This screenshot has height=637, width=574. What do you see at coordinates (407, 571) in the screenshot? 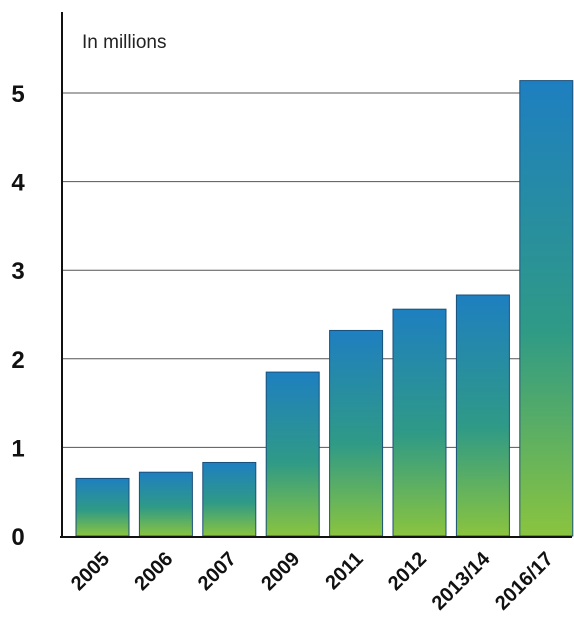
I see `x-tick-label: 2012` at bounding box center [407, 571].